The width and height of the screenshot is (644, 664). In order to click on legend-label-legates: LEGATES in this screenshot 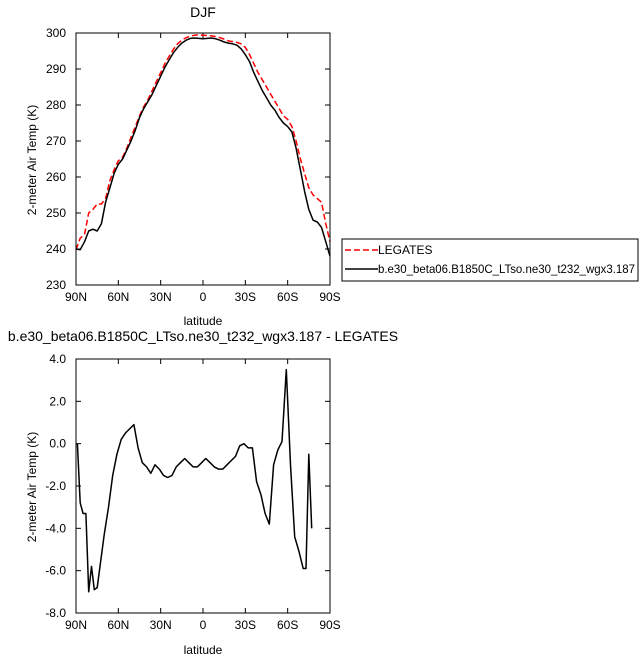, I will do `click(405, 250)`.